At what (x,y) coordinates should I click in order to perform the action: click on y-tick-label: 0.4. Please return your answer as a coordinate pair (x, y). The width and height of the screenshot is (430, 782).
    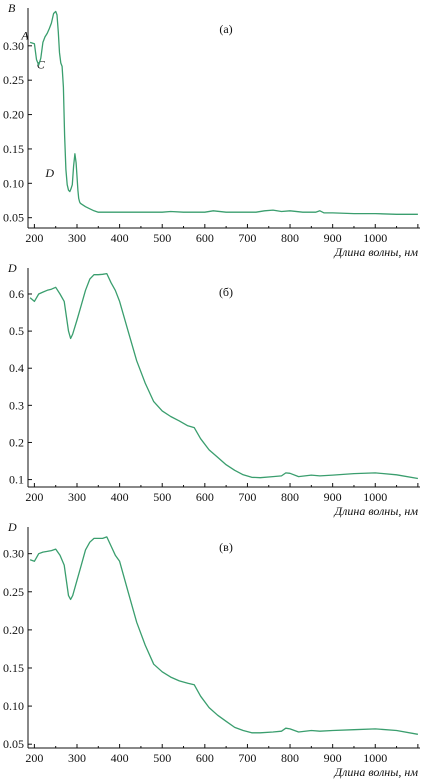
    Looking at the image, I should click on (16, 368).